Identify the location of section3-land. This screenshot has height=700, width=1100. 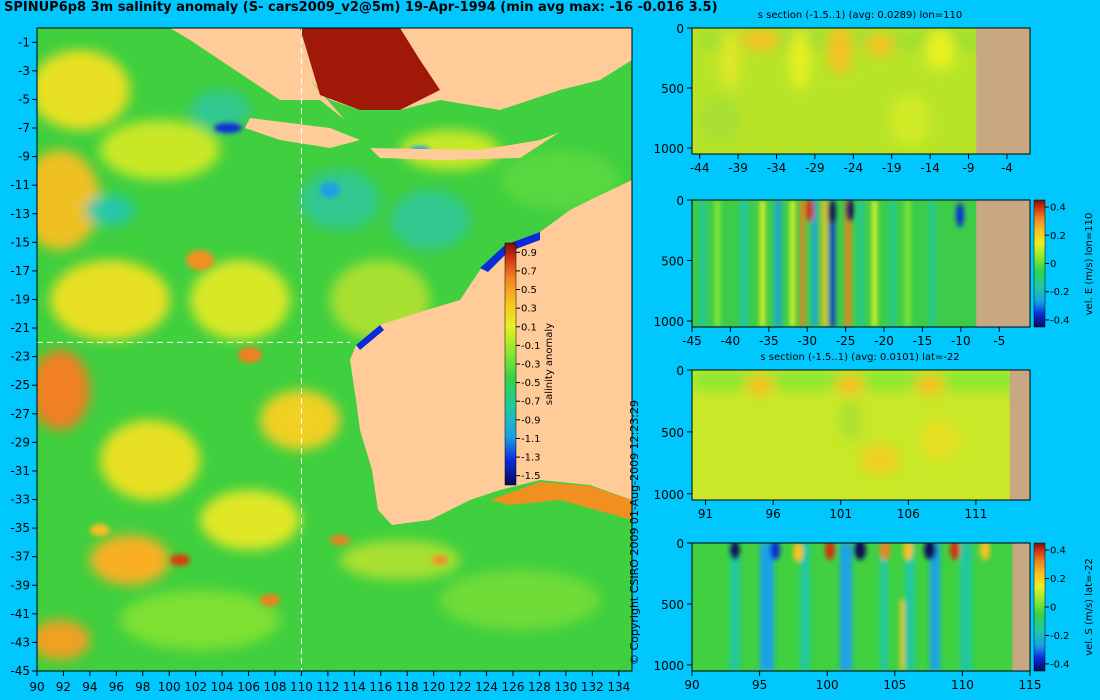
(1019, 435).